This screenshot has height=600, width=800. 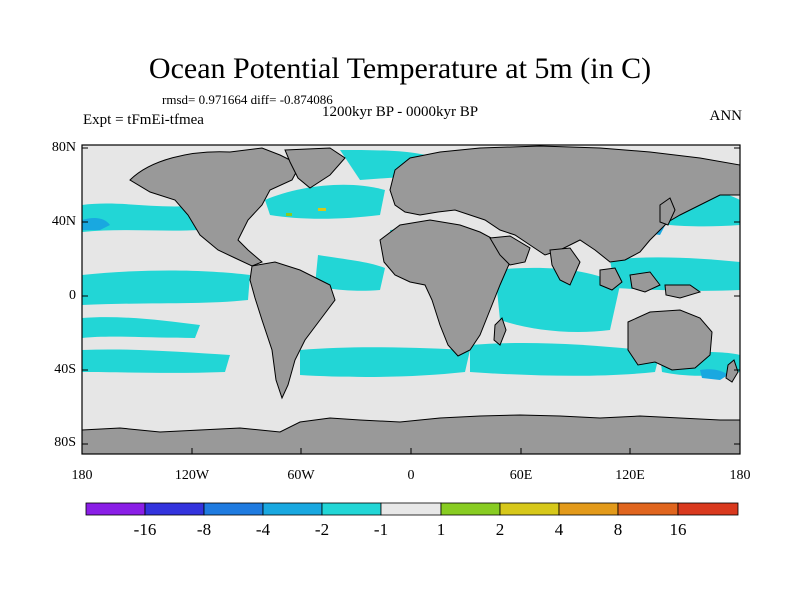 What do you see at coordinates (559, 529) in the screenshot?
I see `colorbar-label: 4` at bounding box center [559, 529].